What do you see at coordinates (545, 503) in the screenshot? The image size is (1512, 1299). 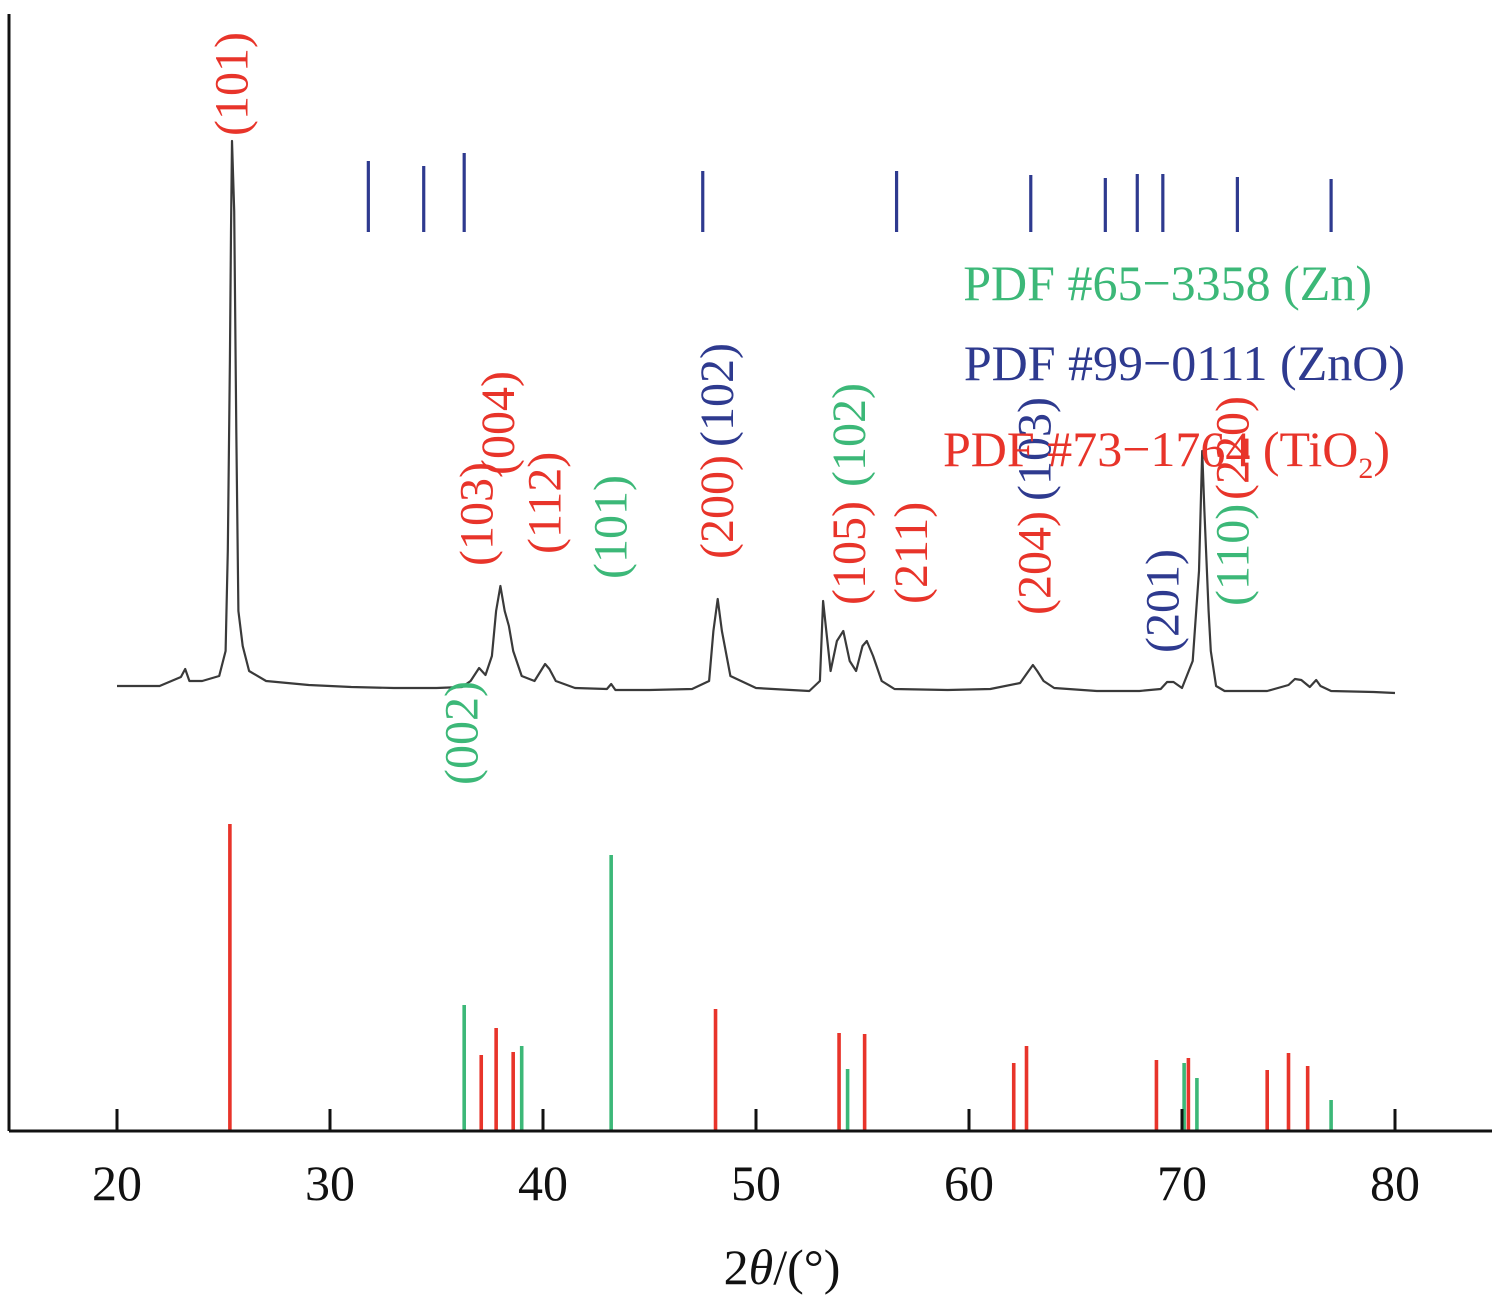 I see `peak-label-tio2: (112)` at bounding box center [545, 503].